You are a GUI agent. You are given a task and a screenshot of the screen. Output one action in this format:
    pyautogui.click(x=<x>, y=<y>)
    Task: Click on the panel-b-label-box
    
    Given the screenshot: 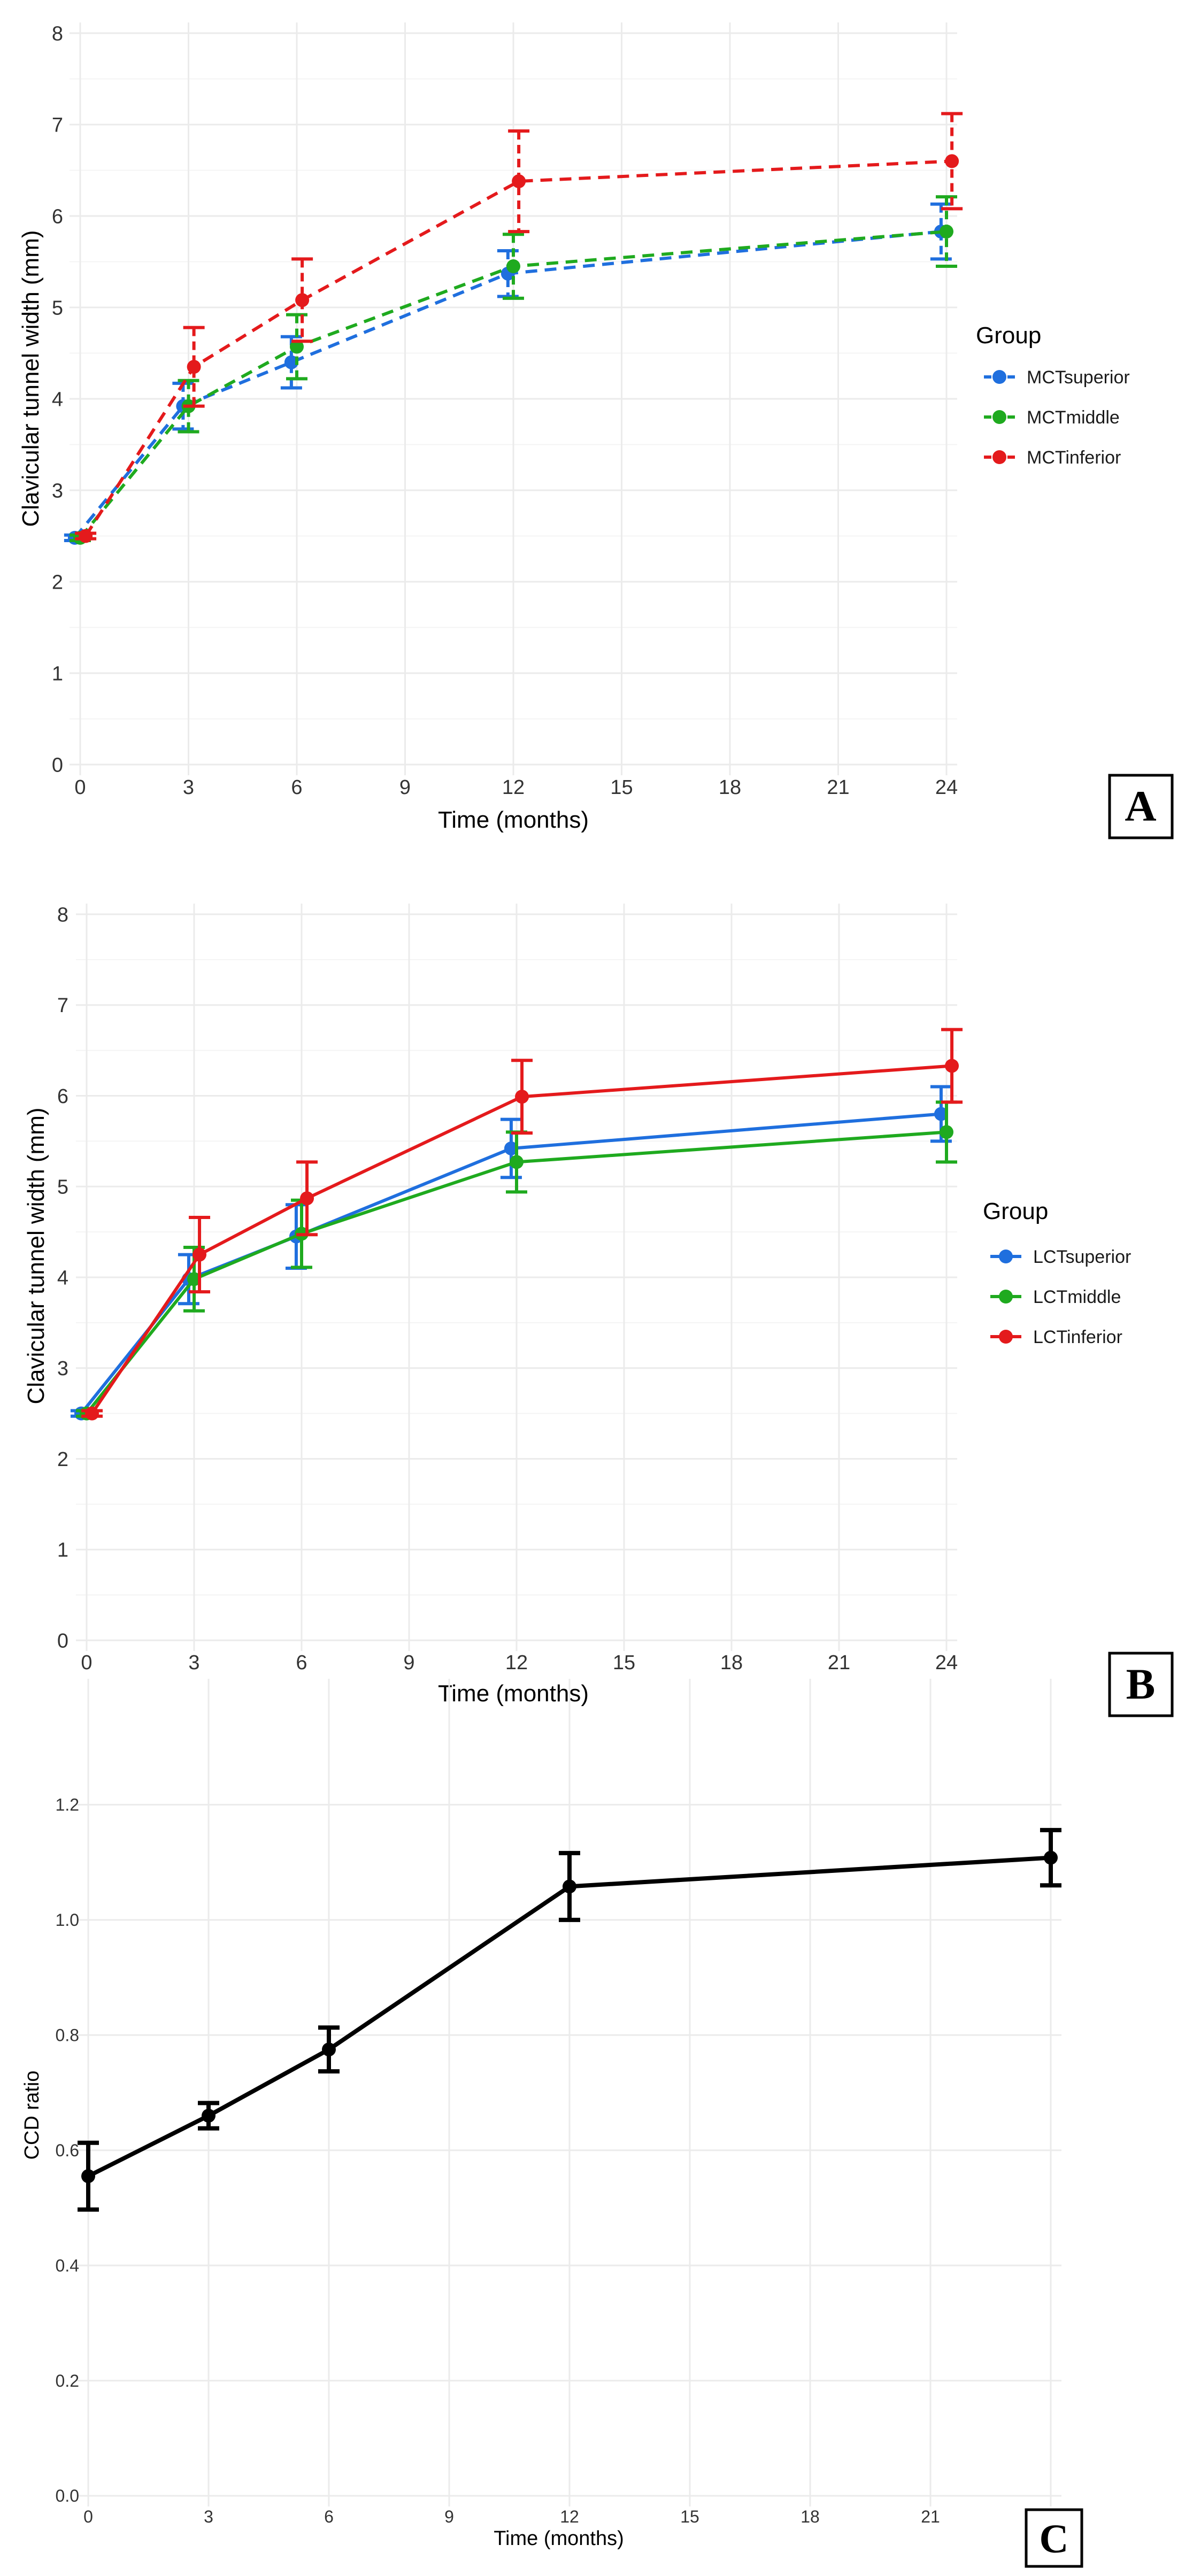 What is the action you would take?
    pyautogui.click(x=1141, y=1684)
    